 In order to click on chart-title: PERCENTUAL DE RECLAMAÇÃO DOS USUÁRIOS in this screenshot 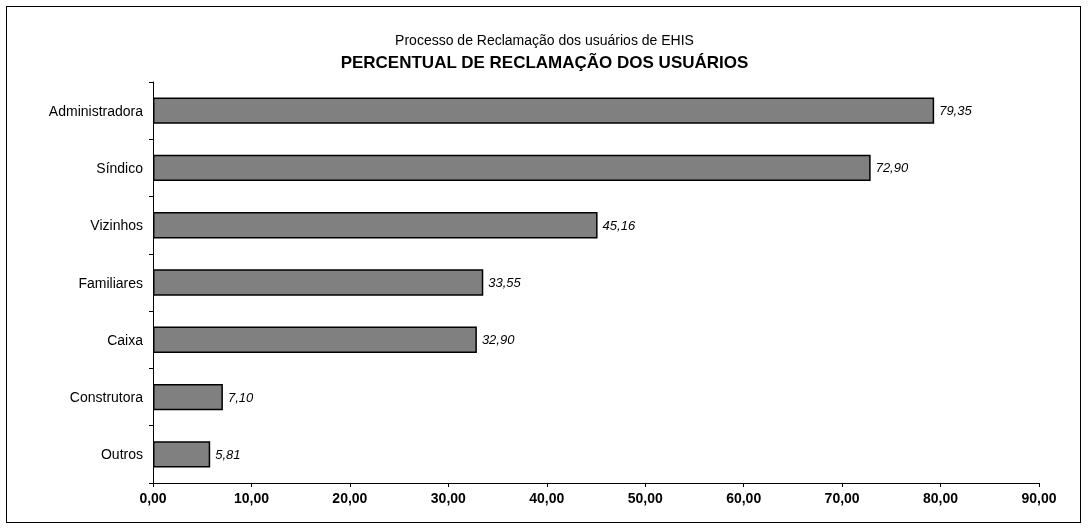, I will do `click(544, 62)`.